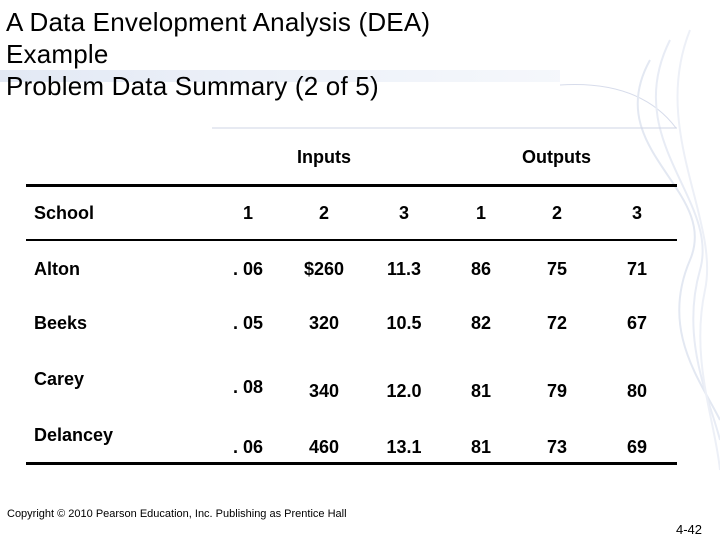 Image resolution: width=720 pixels, height=540 pixels. I want to click on header-output-2: 2, so click(556, 213).